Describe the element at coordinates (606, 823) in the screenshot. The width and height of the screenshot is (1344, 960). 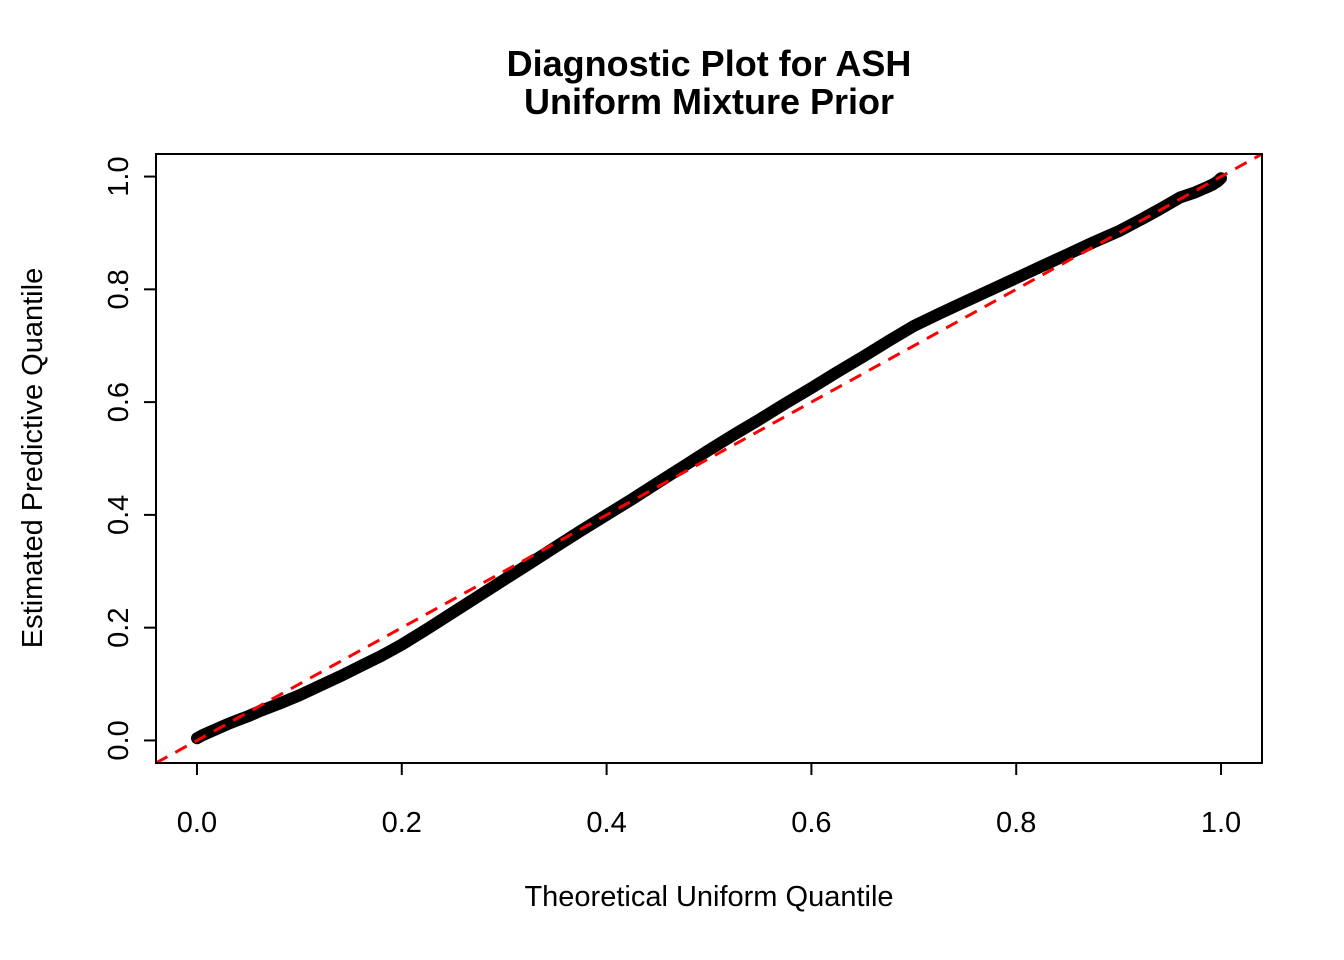
I see `x-tick-label: 0.4` at that location.